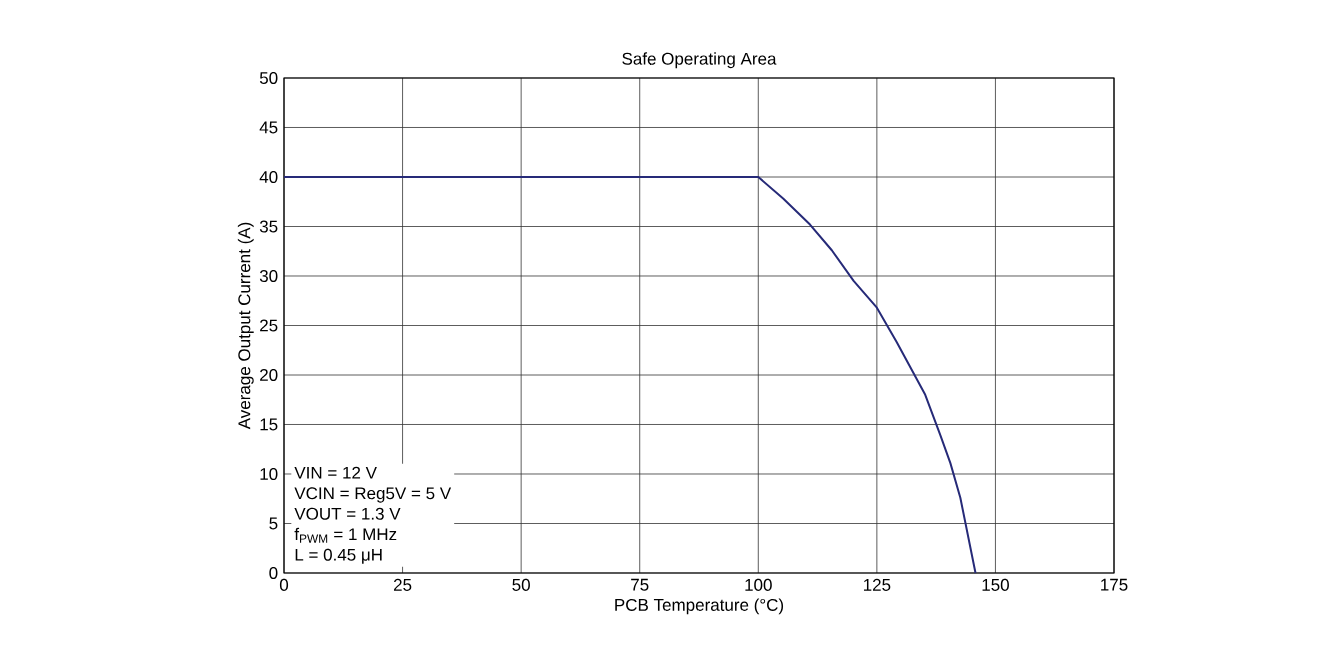  Describe the element at coordinates (345, 535) in the screenshot. I see `annotation: f$_{PWM}$ = 1 MHz` at that location.